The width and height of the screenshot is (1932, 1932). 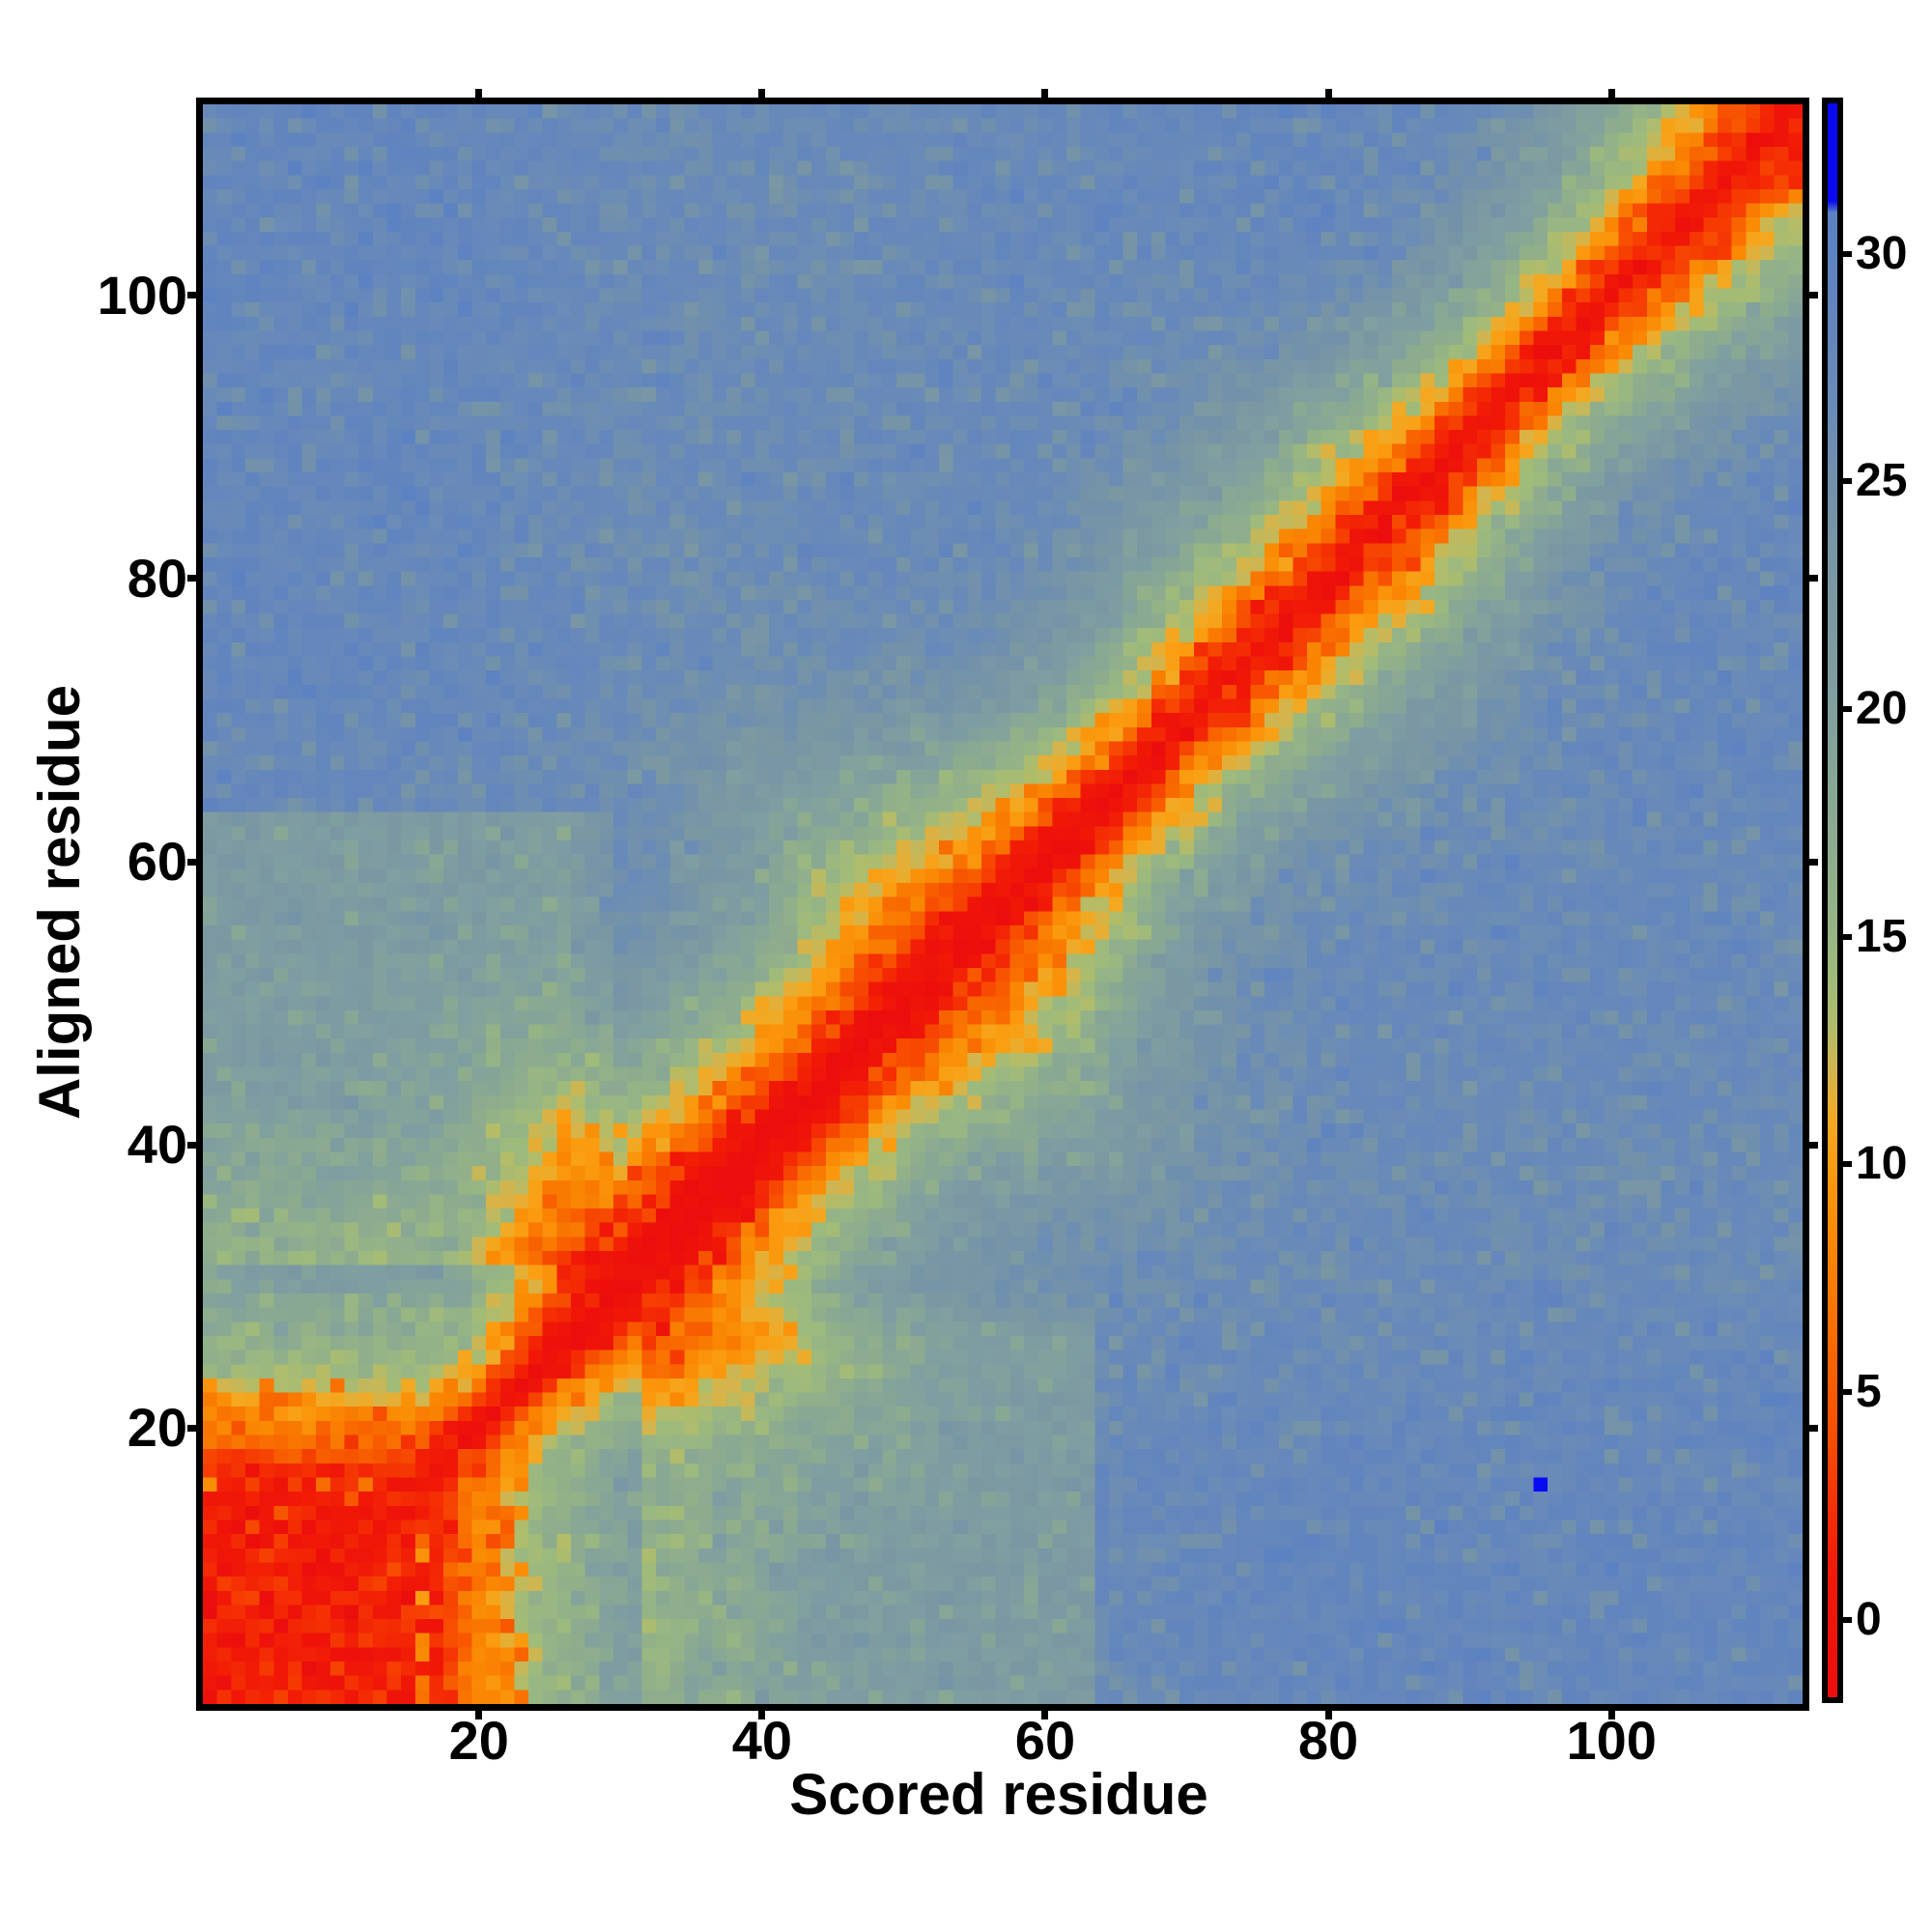 I want to click on y-tick-label: 60, so click(x=157, y=862).